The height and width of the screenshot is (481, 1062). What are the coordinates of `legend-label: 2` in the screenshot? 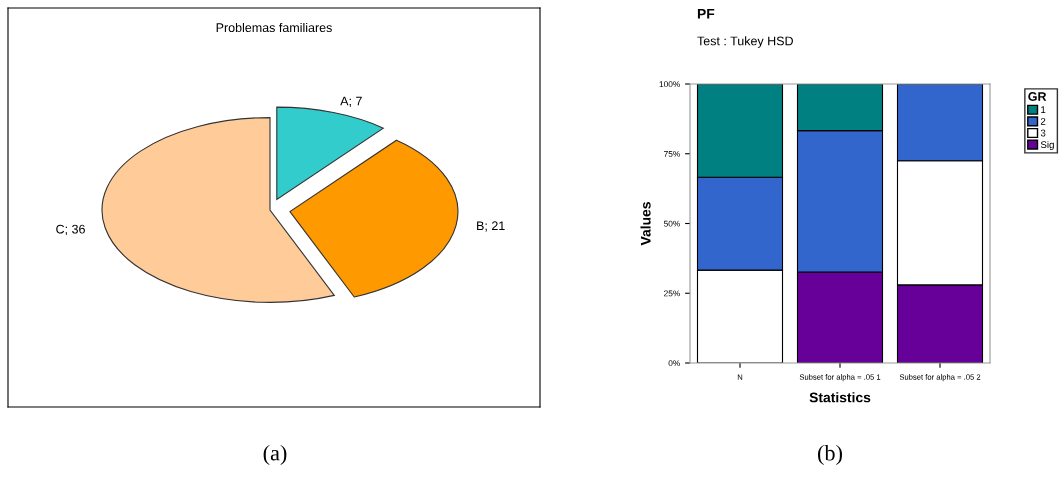 It's located at (1043, 121).